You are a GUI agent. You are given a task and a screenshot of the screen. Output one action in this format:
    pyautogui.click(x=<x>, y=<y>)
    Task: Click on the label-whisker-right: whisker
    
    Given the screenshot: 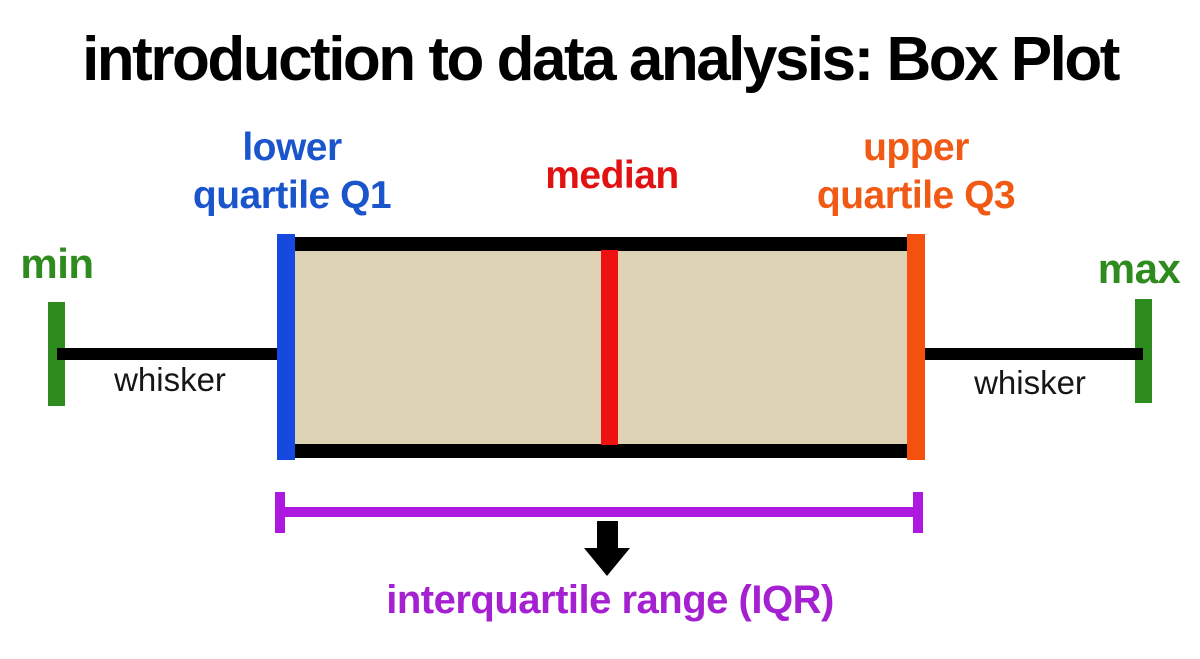 What is the action you would take?
    pyautogui.click(x=1030, y=382)
    